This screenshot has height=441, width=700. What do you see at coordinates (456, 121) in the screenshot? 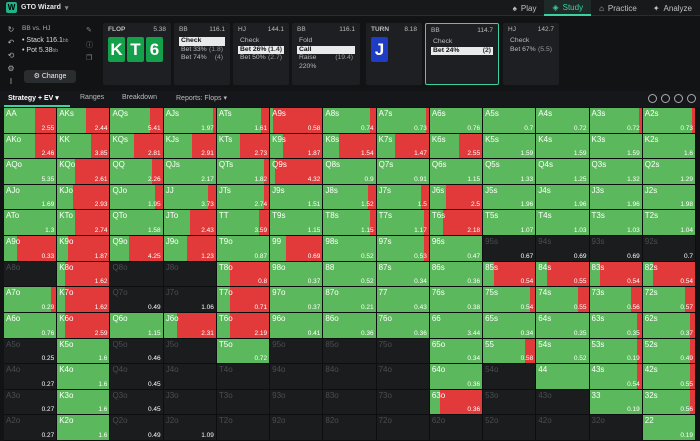
I see `hand-cell: A6s 0.76` at bounding box center [456, 121].